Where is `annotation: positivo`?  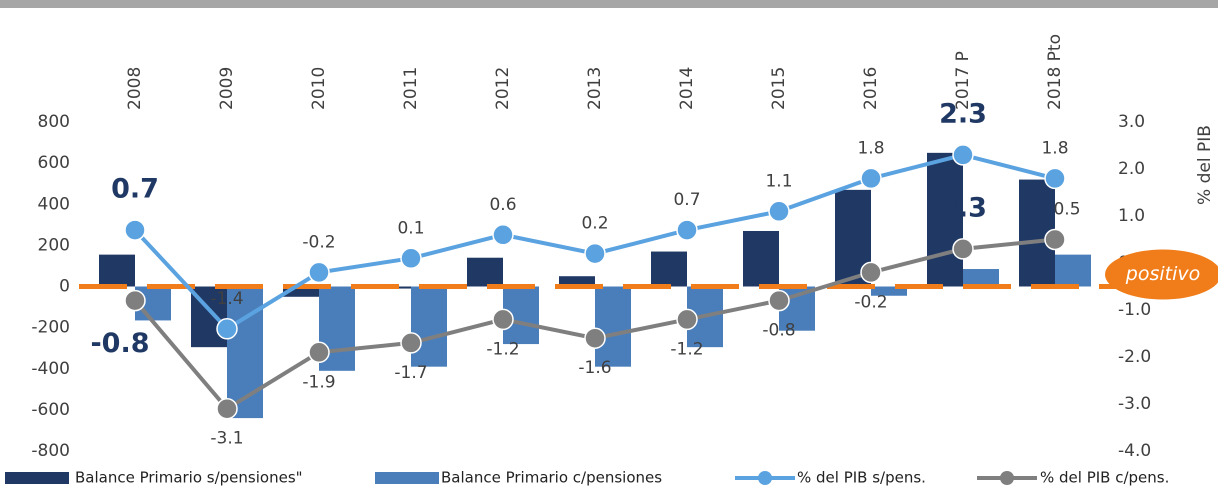 annotation: positivo is located at coordinates (1162, 274).